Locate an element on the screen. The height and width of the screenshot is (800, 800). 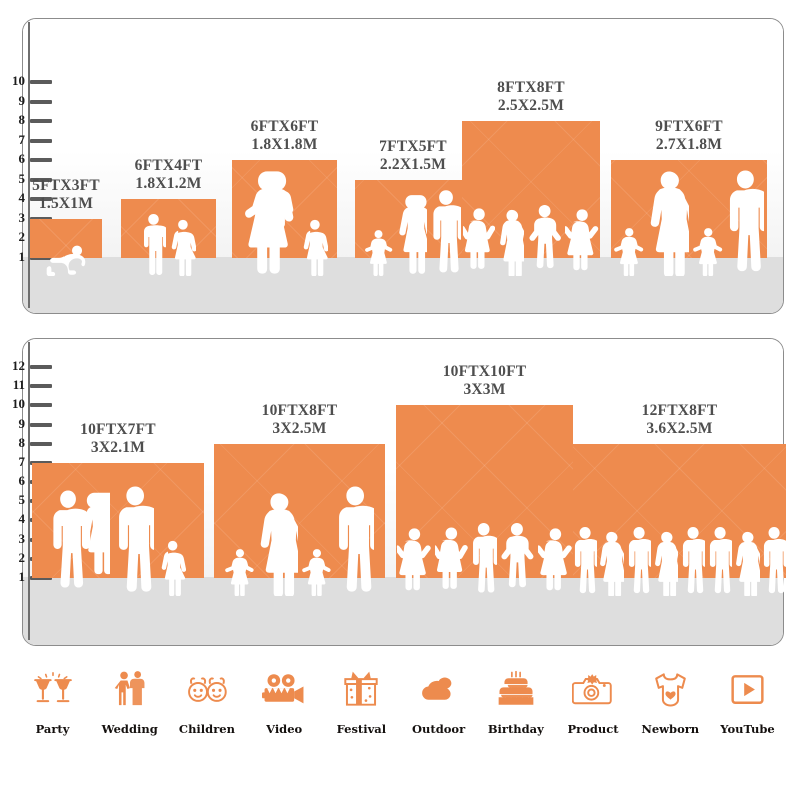
icon-label: Party is located at coordinates (52, 729).